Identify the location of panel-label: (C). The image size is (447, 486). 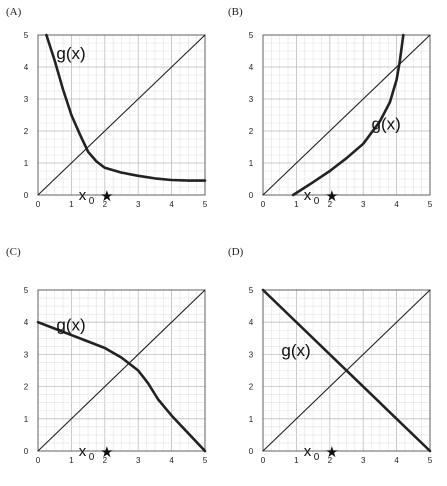
(13, 252).